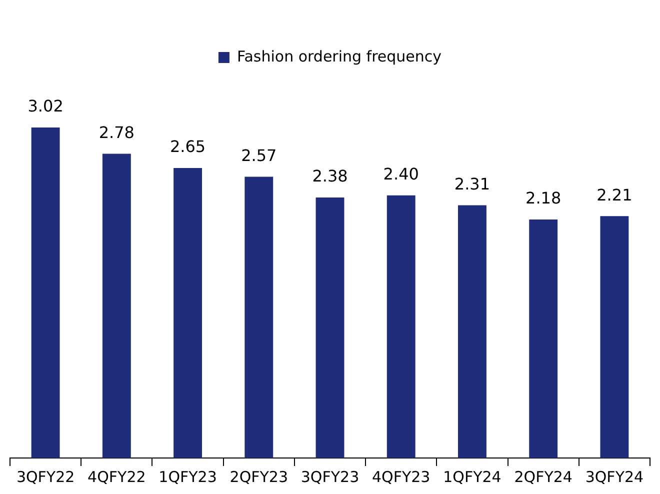 The width and height of the screenshot is (660, 494). I want to click on x-tick-label: 3QFY24, so click(614, 477).